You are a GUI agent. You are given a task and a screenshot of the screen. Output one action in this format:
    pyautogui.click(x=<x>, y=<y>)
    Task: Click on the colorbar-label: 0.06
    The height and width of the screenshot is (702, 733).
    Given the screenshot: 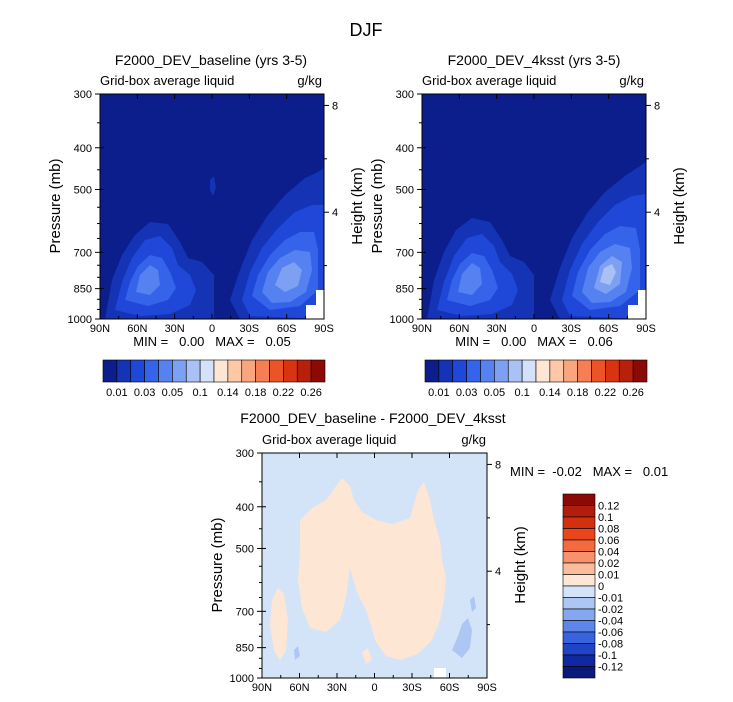 What is the action you would take?
    pyautogui.click(x=608, y=541)
    